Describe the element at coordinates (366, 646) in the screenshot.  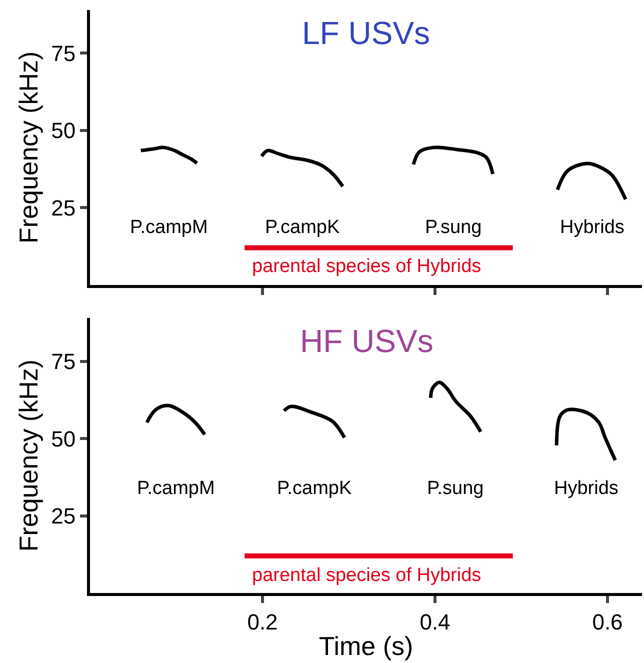
I see `x-axis-title: Time (s)` at that location.